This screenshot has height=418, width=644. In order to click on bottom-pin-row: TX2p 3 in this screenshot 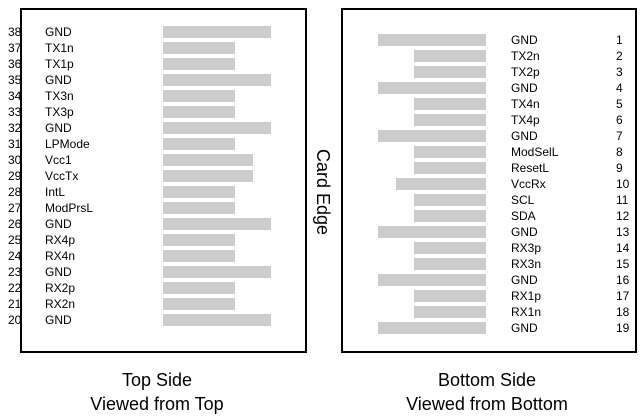, I will do `click(322, 72)`.